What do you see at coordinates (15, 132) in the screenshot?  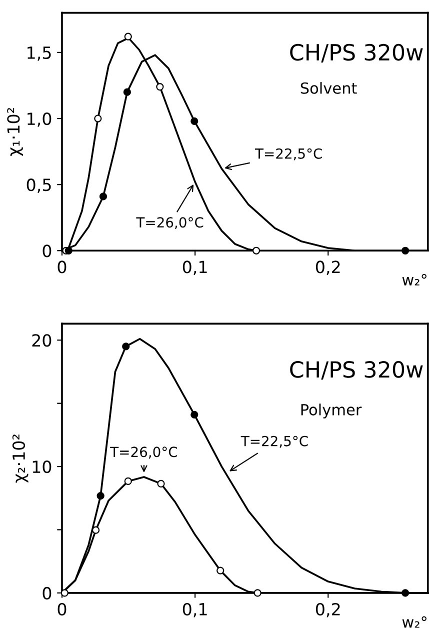 I see `y-axis-title: χ₁·10²` at bounding box center [15, 132].